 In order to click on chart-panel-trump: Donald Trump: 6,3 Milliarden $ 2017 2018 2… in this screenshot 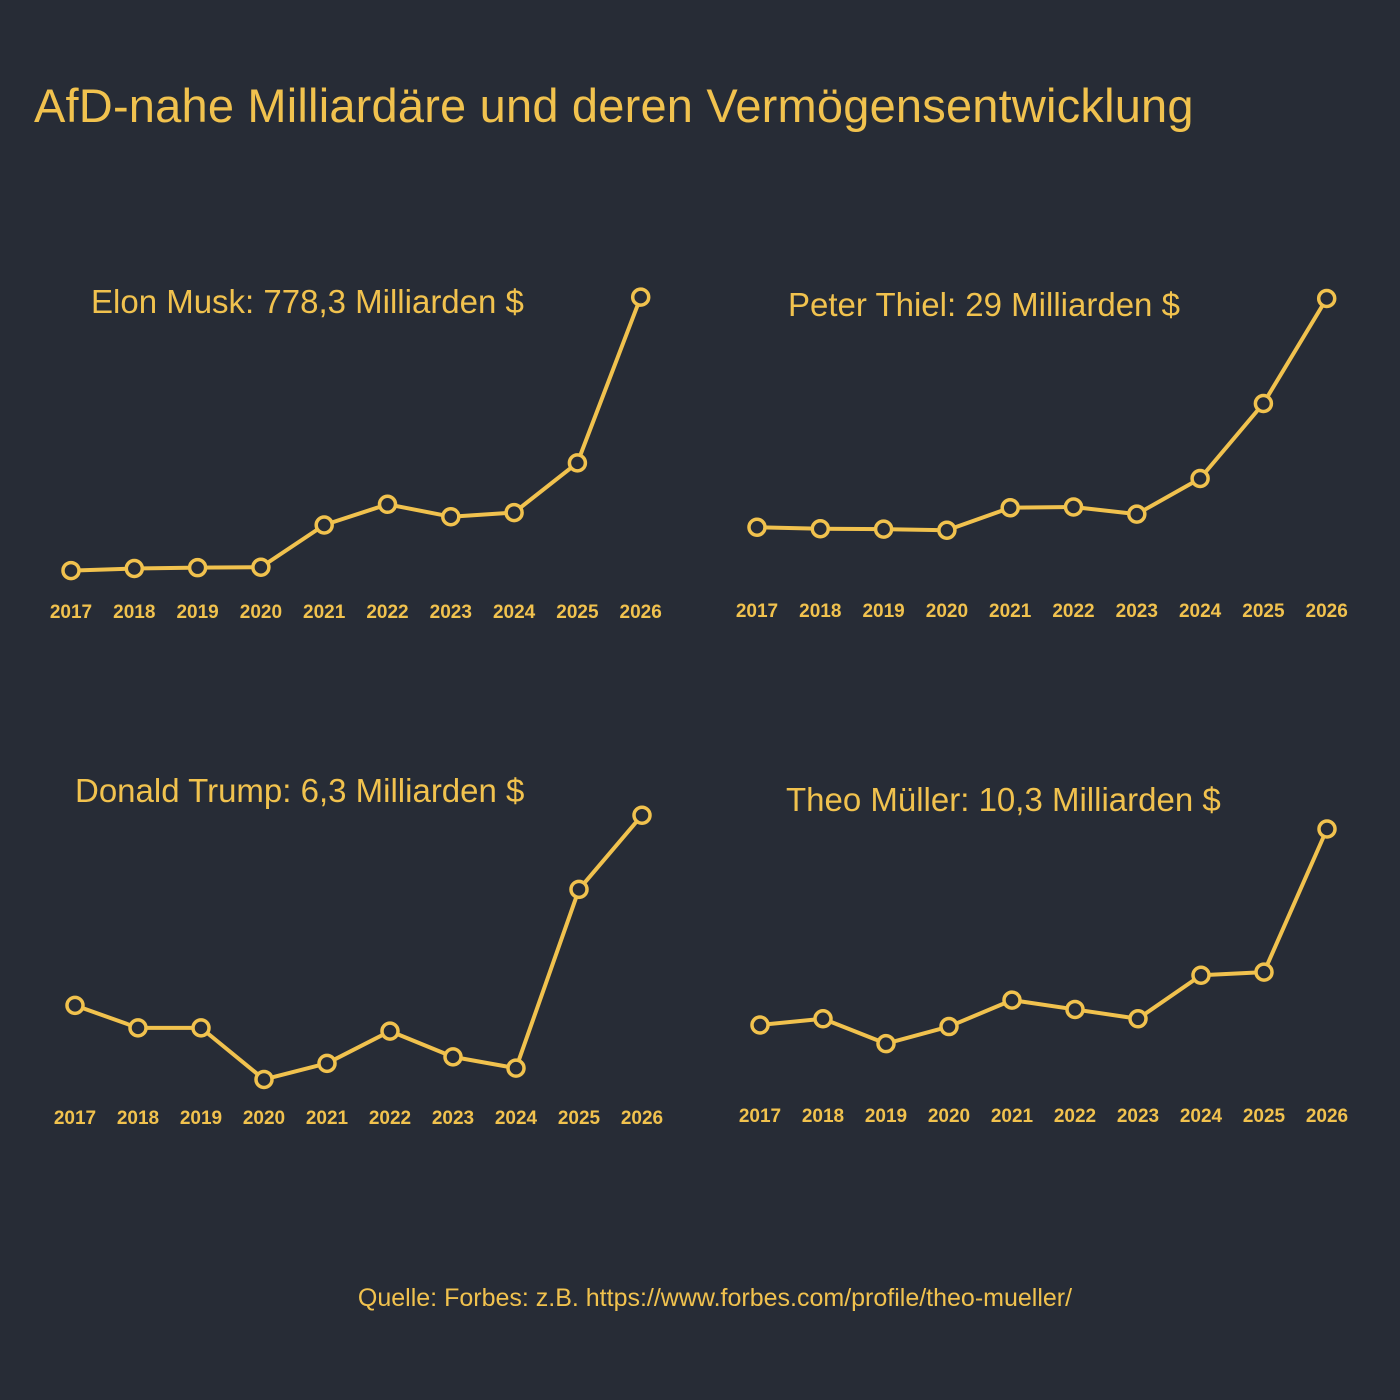, I will do `click(373, 967)`.